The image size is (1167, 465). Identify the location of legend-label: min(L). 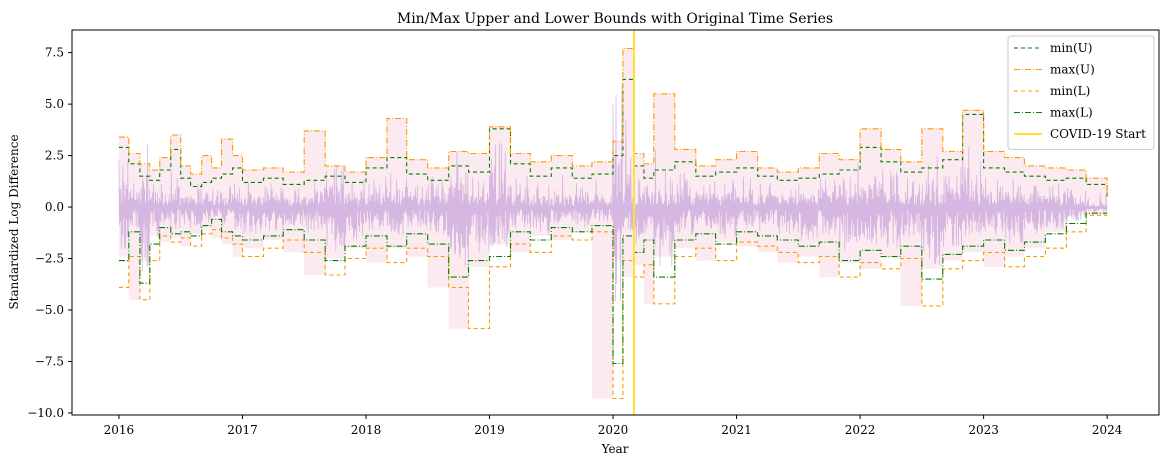
(1070, 91).